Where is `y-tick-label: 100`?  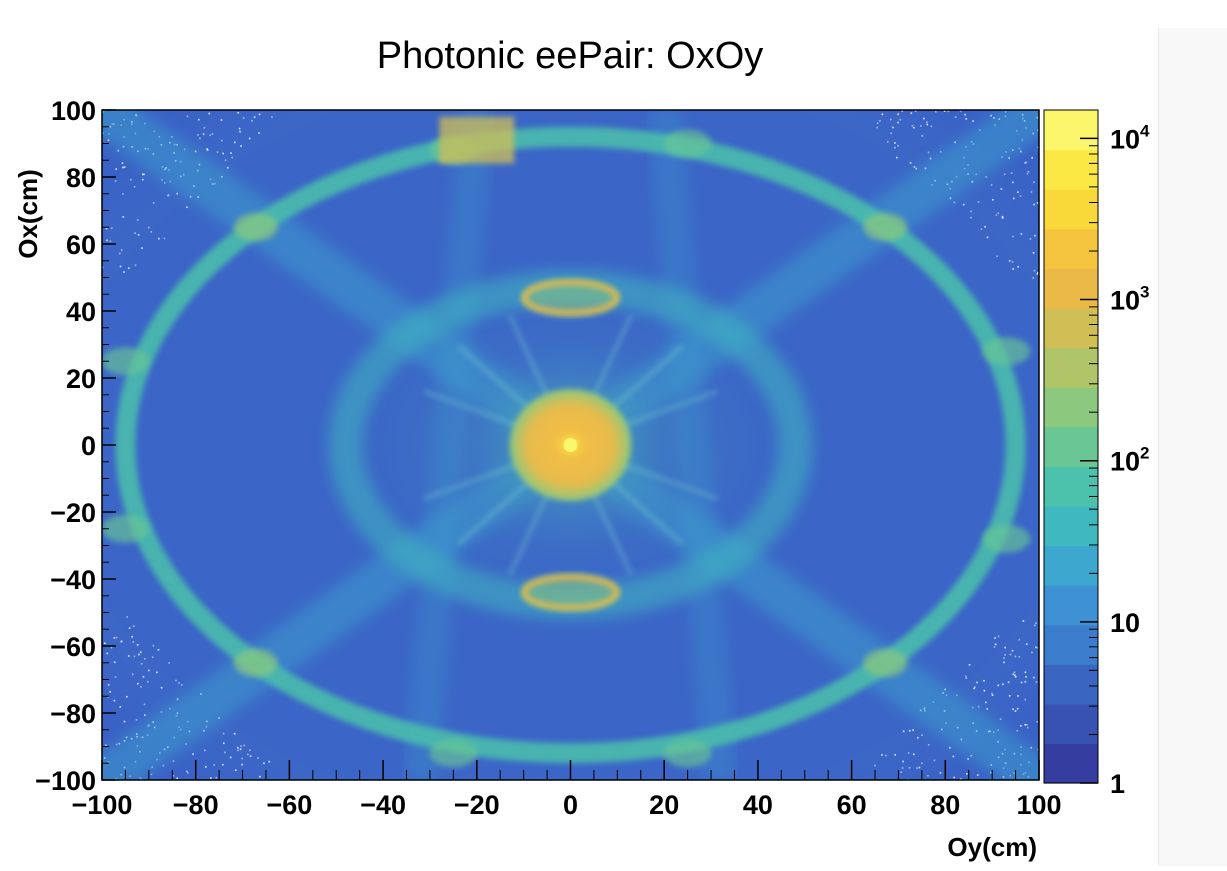
y-tick-label: 100 is located at coordinates (73, 111).